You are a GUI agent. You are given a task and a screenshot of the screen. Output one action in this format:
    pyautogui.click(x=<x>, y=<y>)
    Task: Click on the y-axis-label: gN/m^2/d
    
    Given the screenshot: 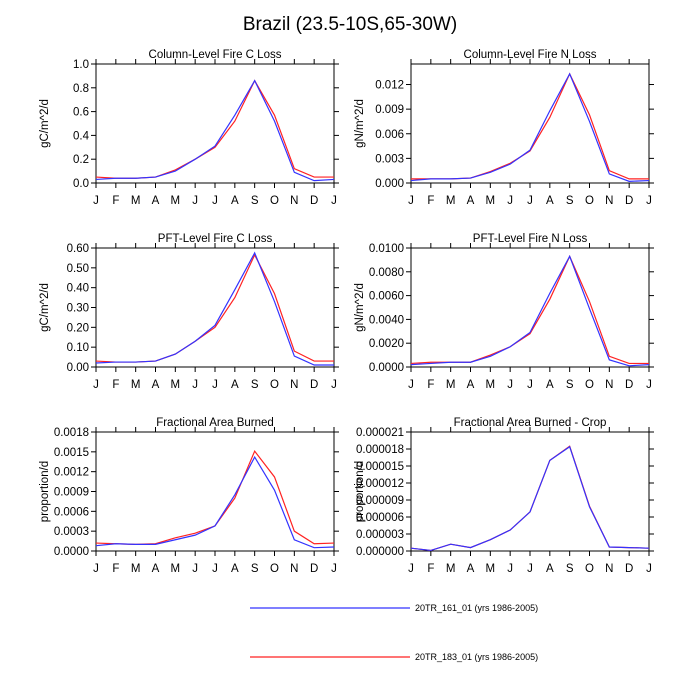 What is the action you would take?
    pyautogui.click(x=360, y=123)
    